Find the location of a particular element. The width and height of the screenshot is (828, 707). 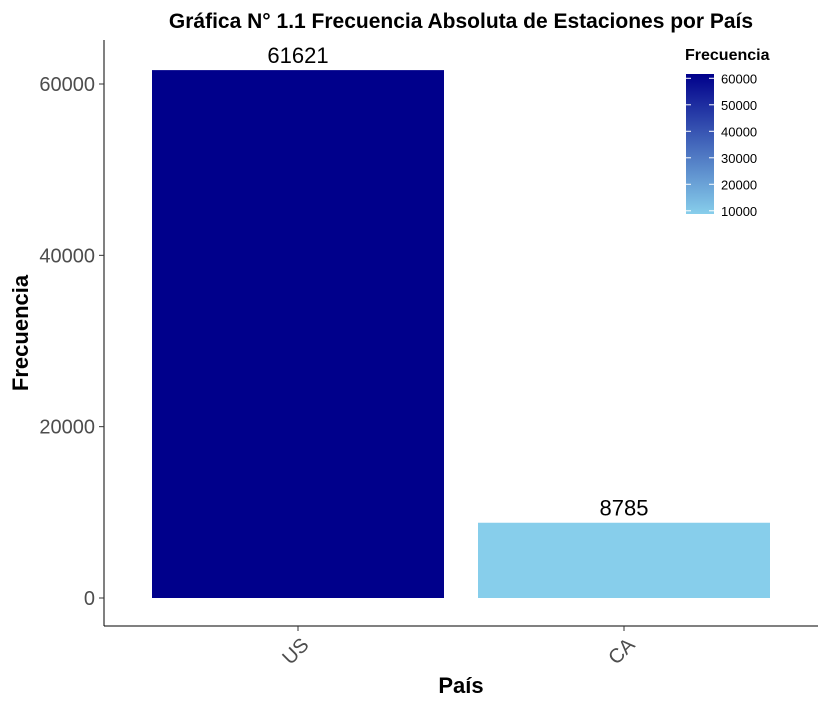

legend-tick-label: 60000 is located at coordinates (739, 78).